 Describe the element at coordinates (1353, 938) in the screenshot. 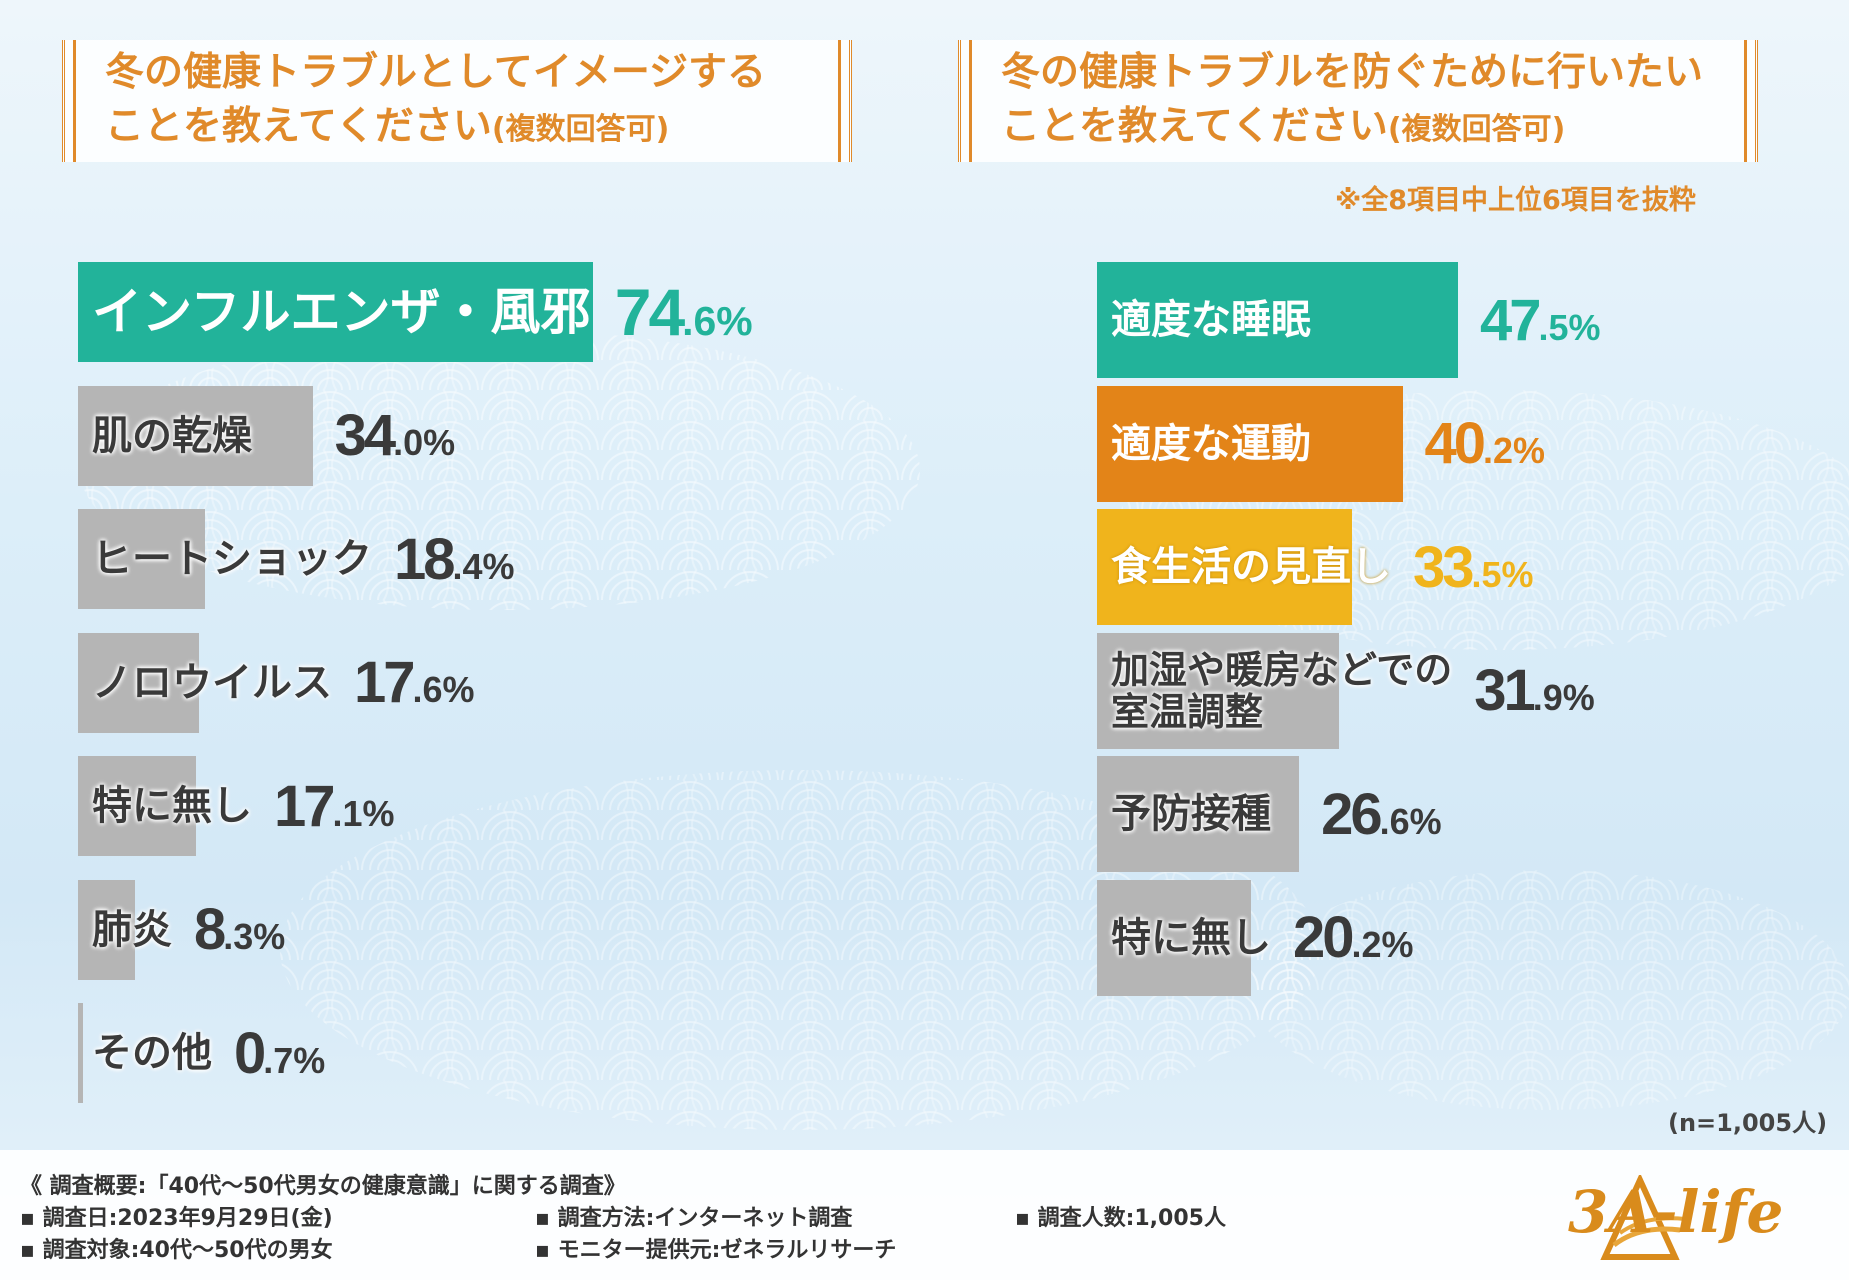

I see `bar-value-5: 20.2%` at that location.